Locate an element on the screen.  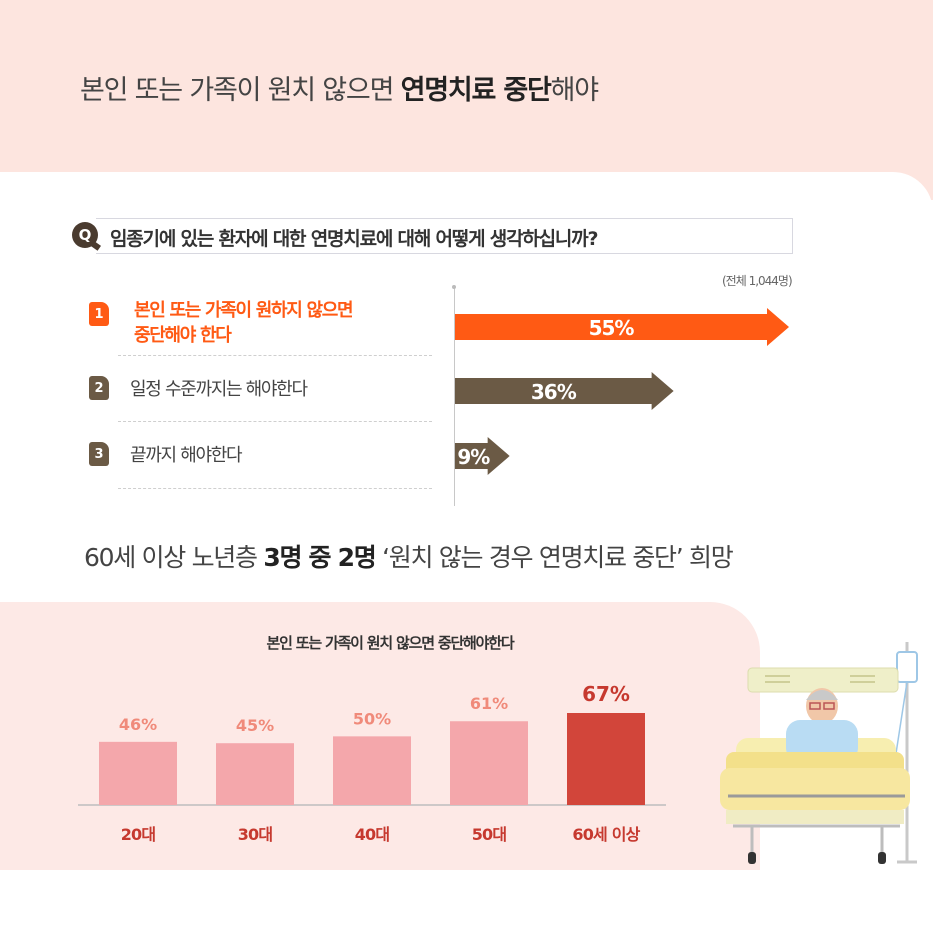
option-number-2: 2 is located at coordinates (99, 388).